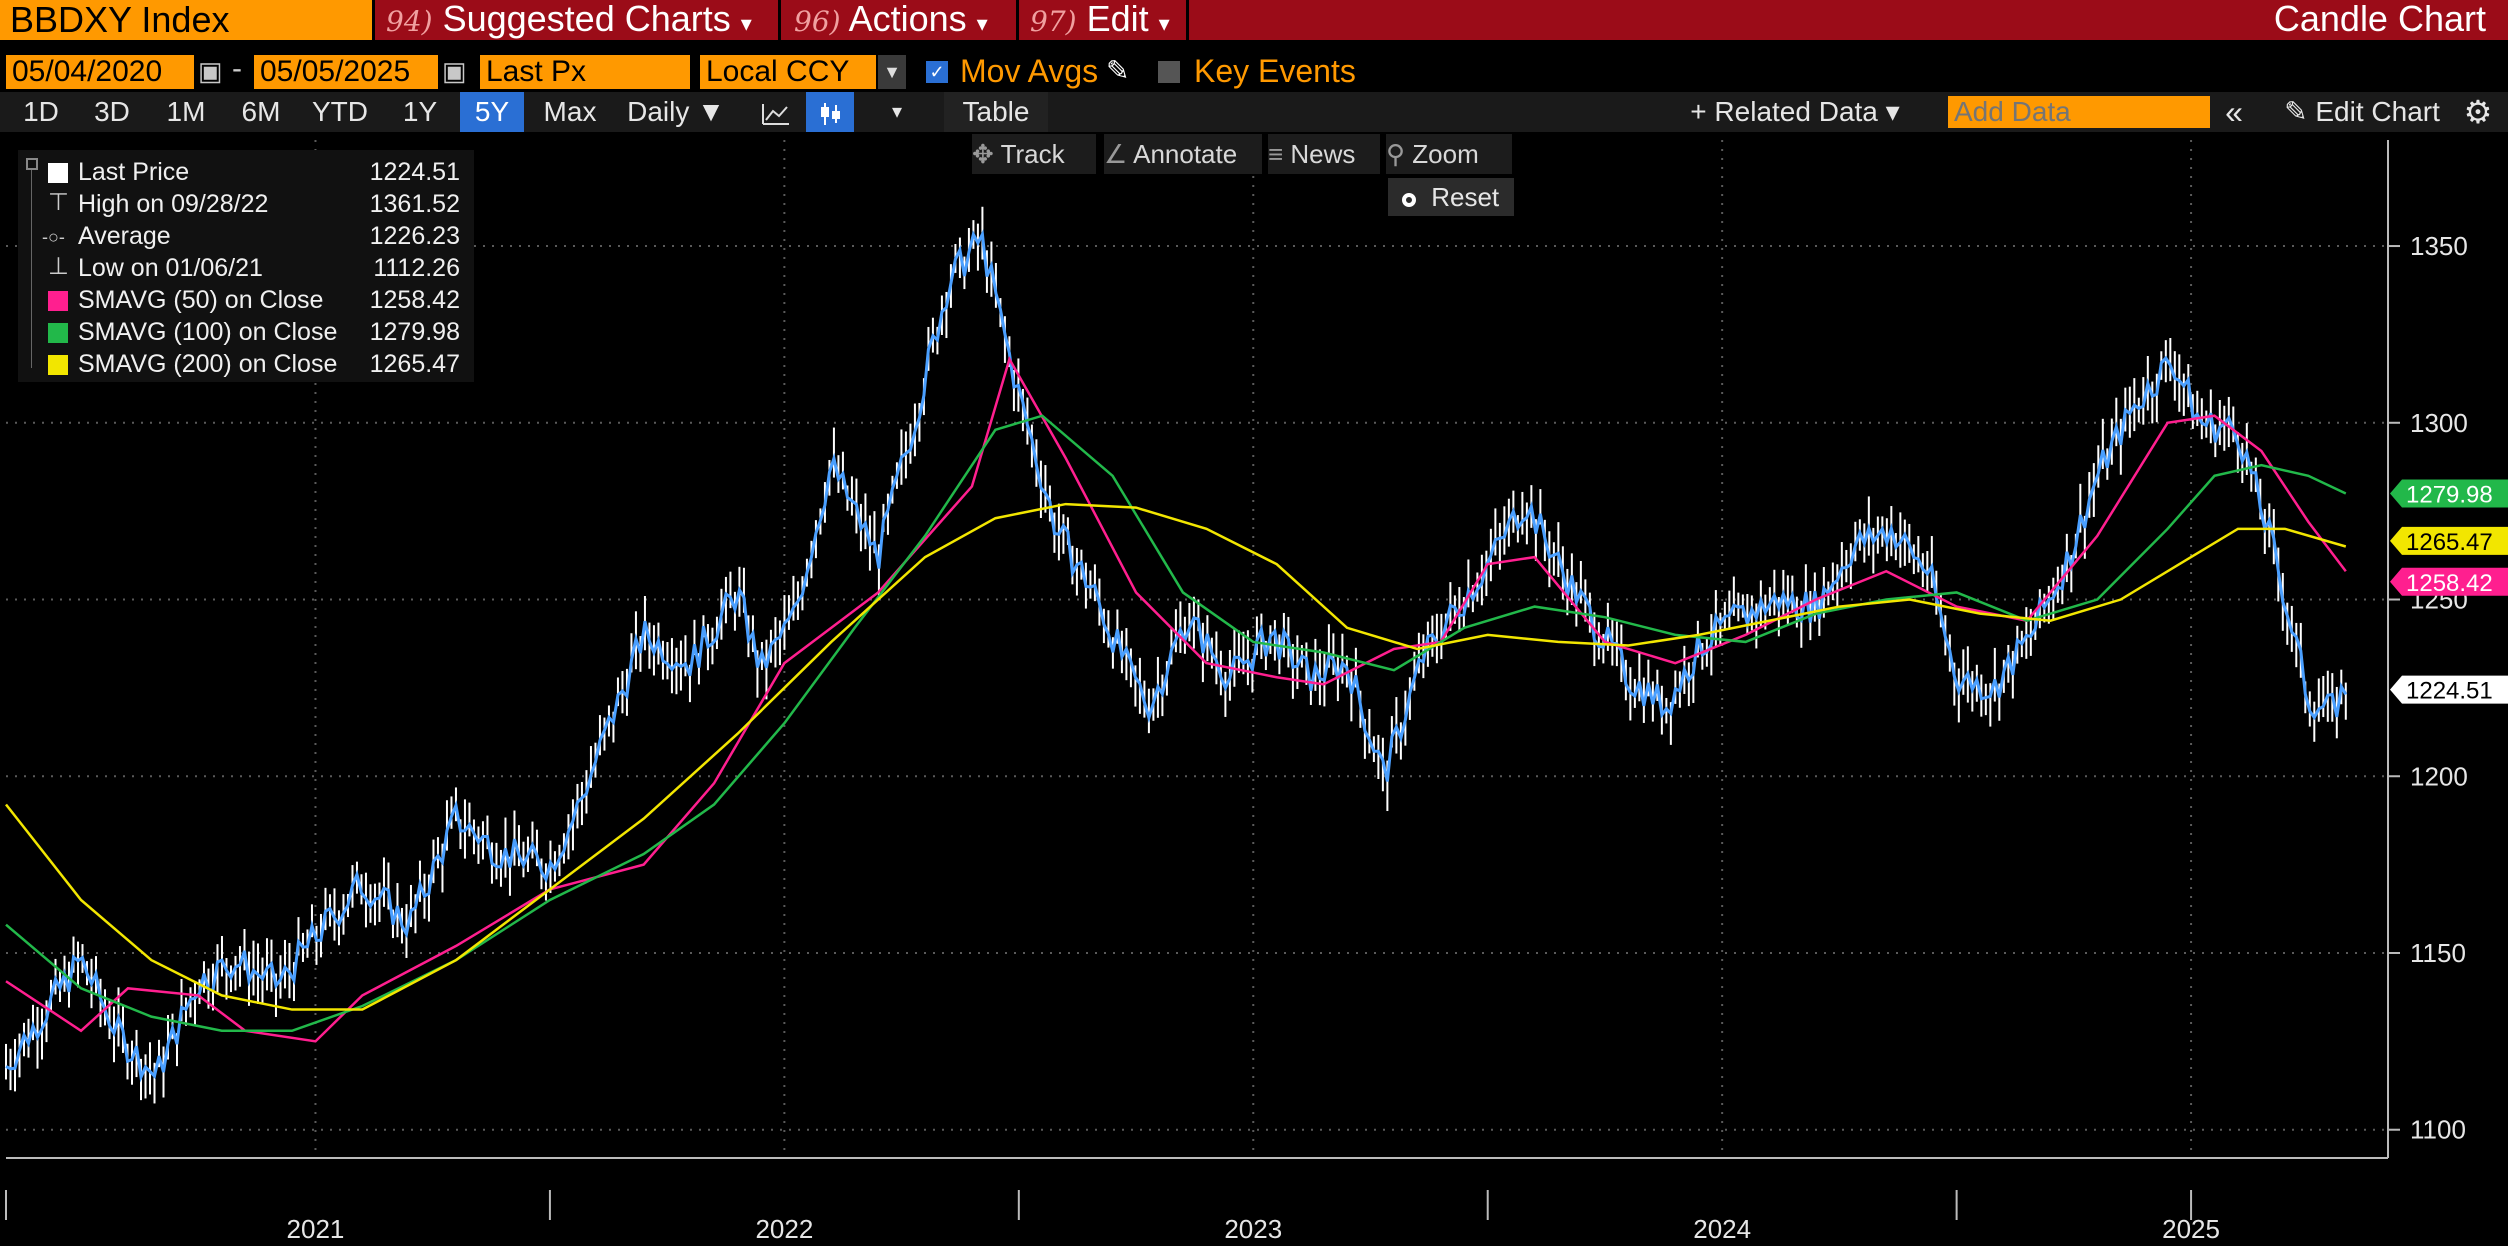 This screenshot has height=1246, width=2508. What do you see at coordinates (1053, 21) in the screenshot?
I see `menu-number: 97)` at bounding box center [1053, 21].